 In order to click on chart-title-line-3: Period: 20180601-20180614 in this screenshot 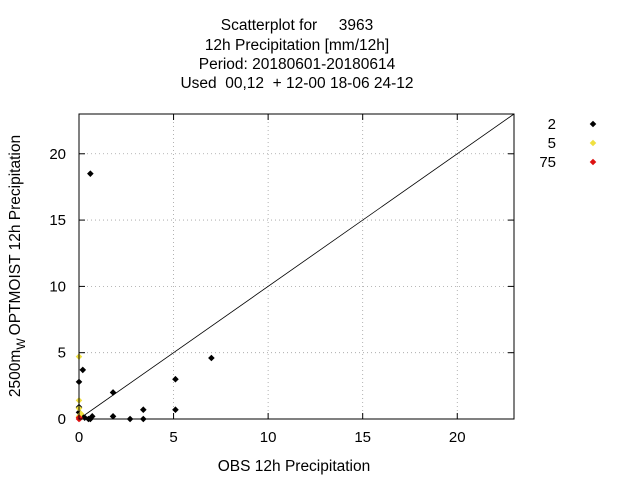, I will do `click(297, 64)`.